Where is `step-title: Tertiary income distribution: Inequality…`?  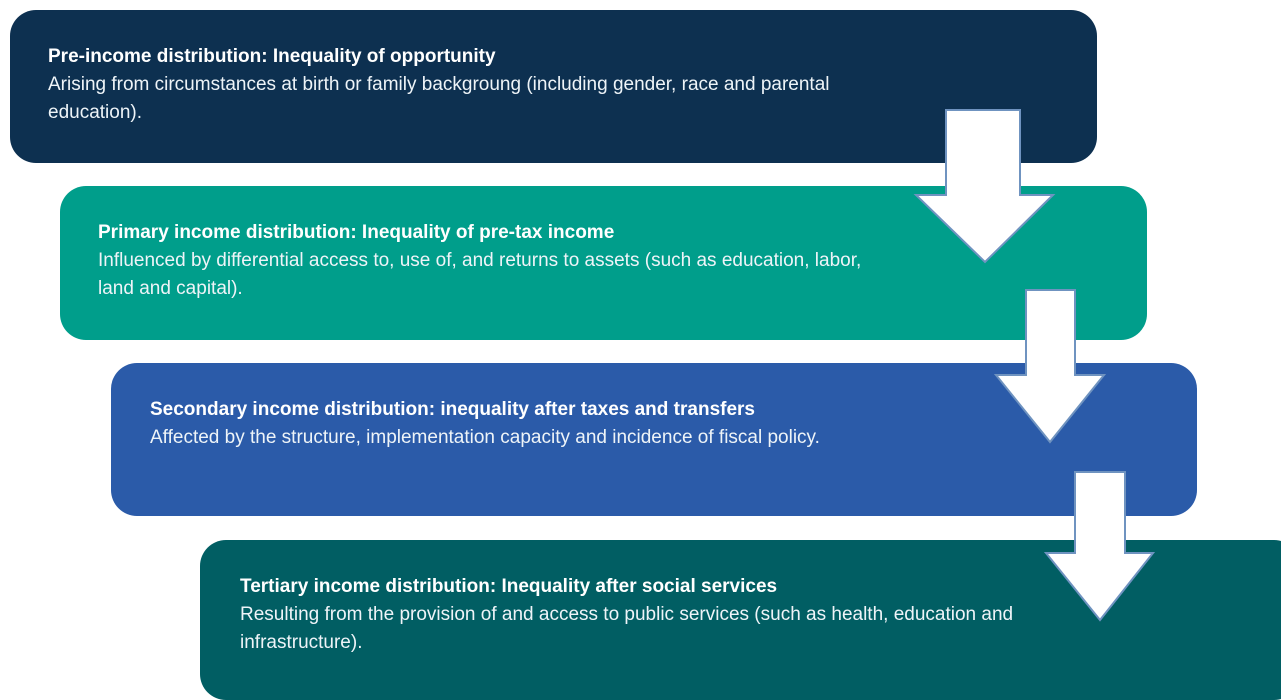 step-title: Tertiary income distribution: Inequality… is located at coordinates (509, 586).